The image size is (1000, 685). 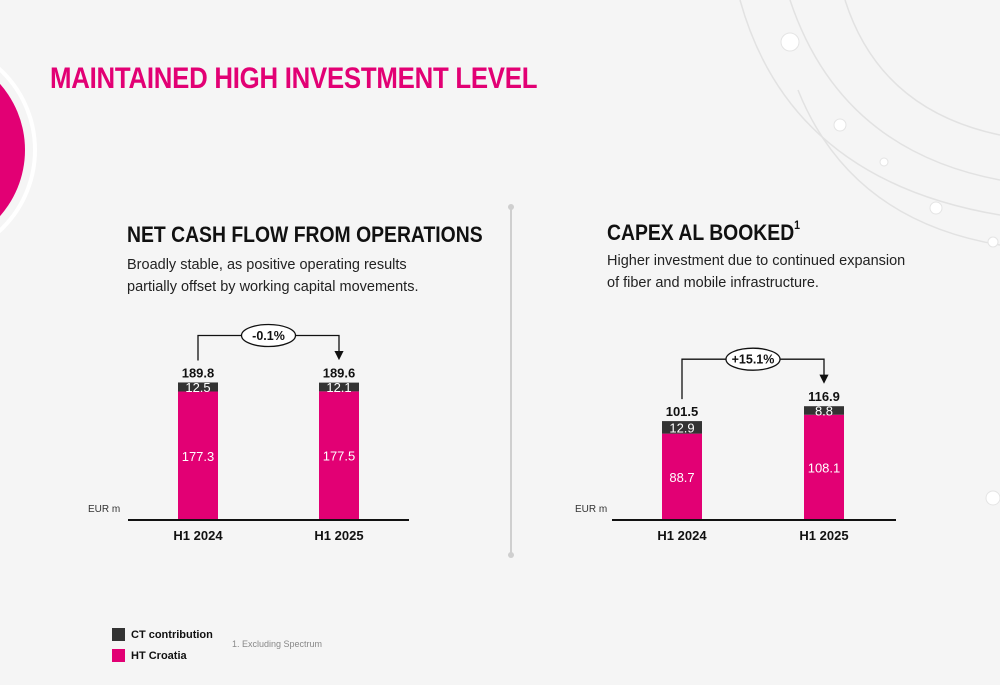 What do you see at coordinates (797, 225) in the screenshot?
I see `footnote-marker: 1` at bounding box center [797, 225].